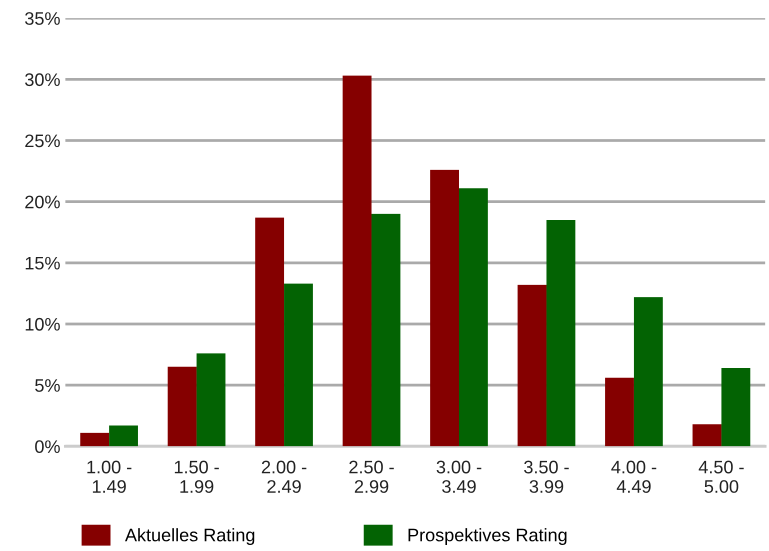 This screenshot has height=551, width=769. What do you see at coordinates (47, 447) in the screenshot?
I see `y-tick-label: 0%` at bounding box center [47, 447].